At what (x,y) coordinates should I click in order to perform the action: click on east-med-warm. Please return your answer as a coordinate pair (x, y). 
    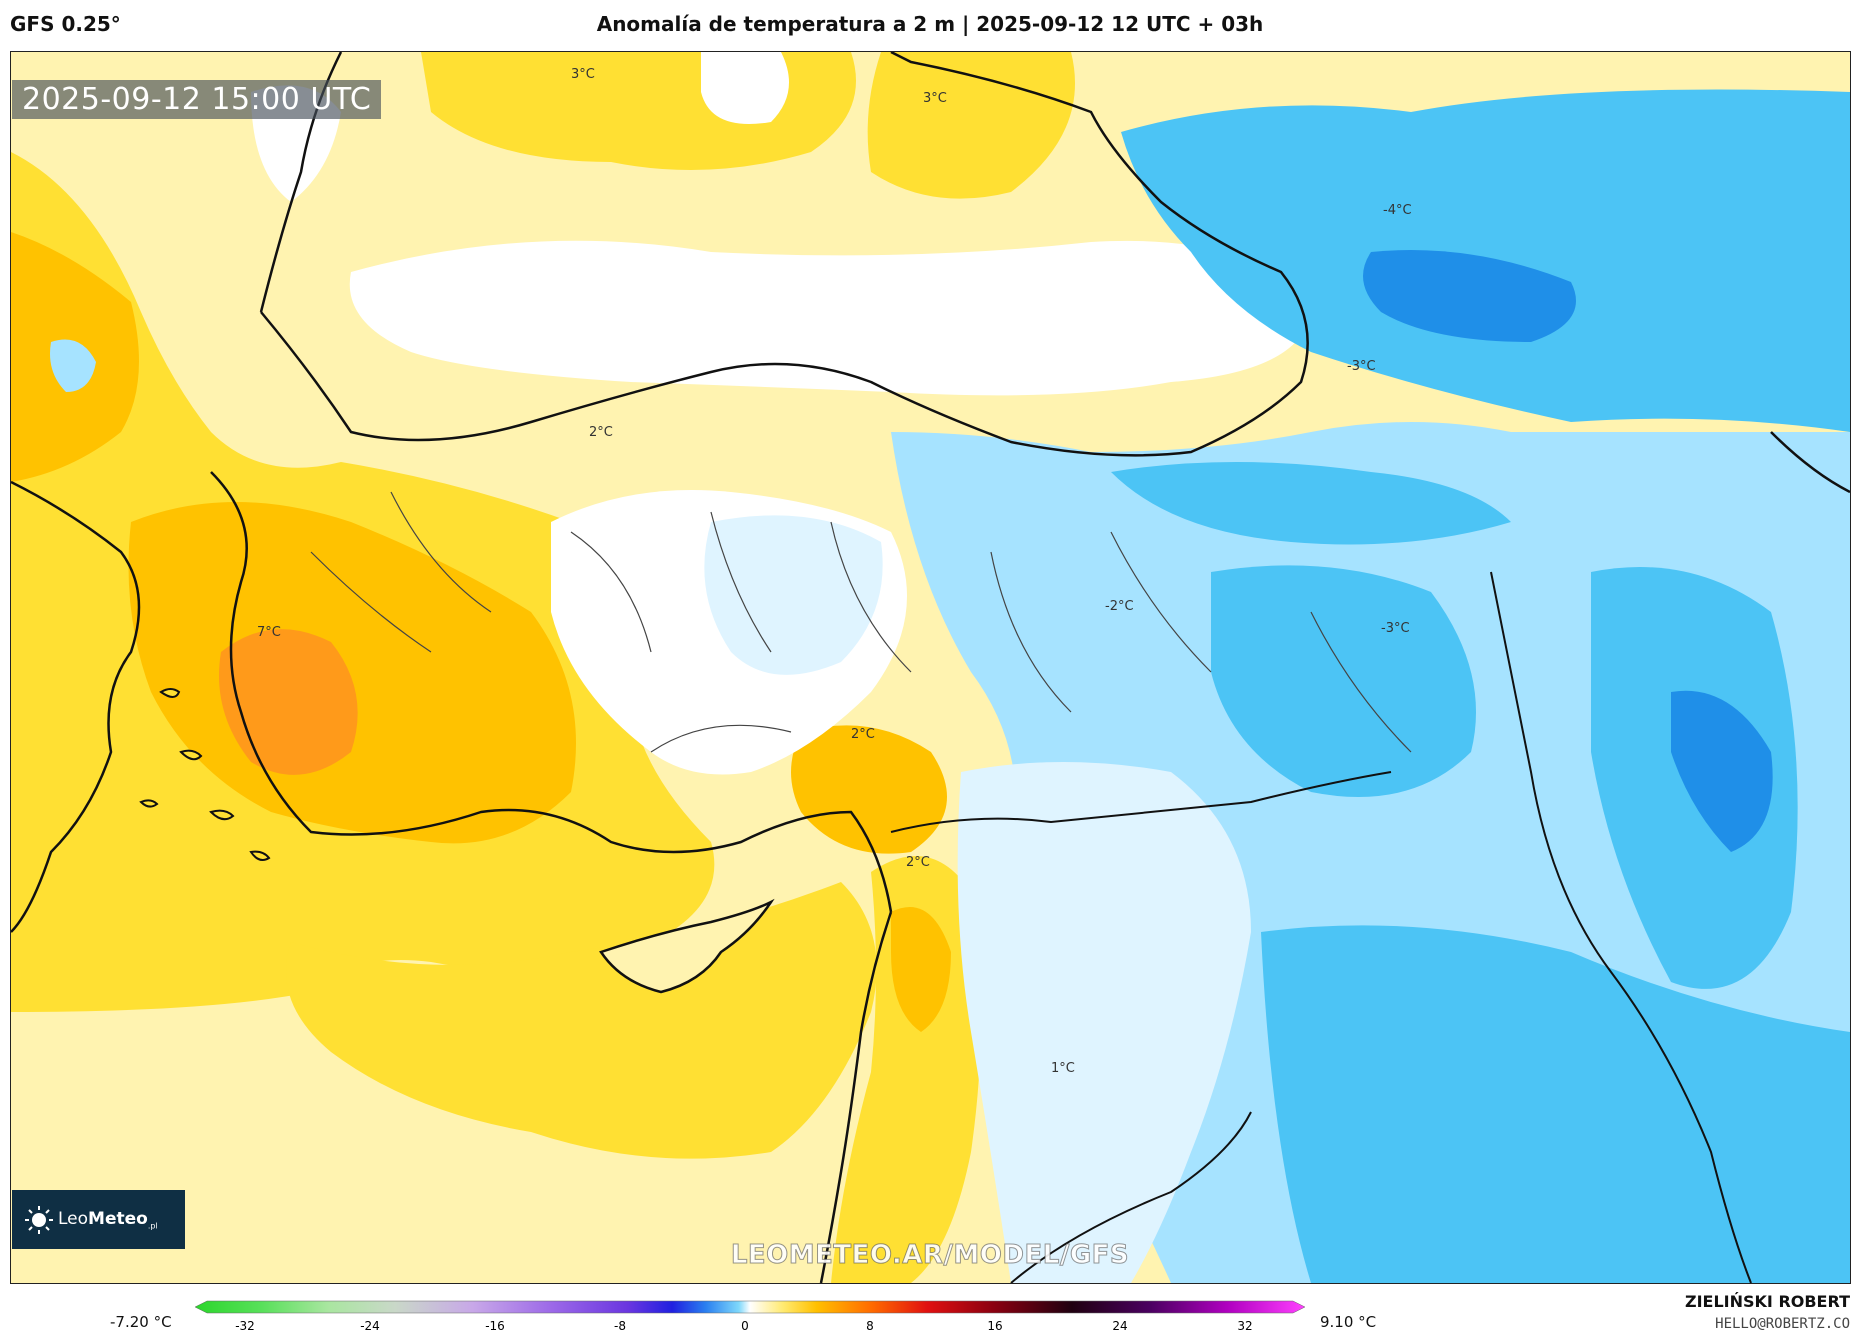
    Looking at the image, I should click on (581, 1020).